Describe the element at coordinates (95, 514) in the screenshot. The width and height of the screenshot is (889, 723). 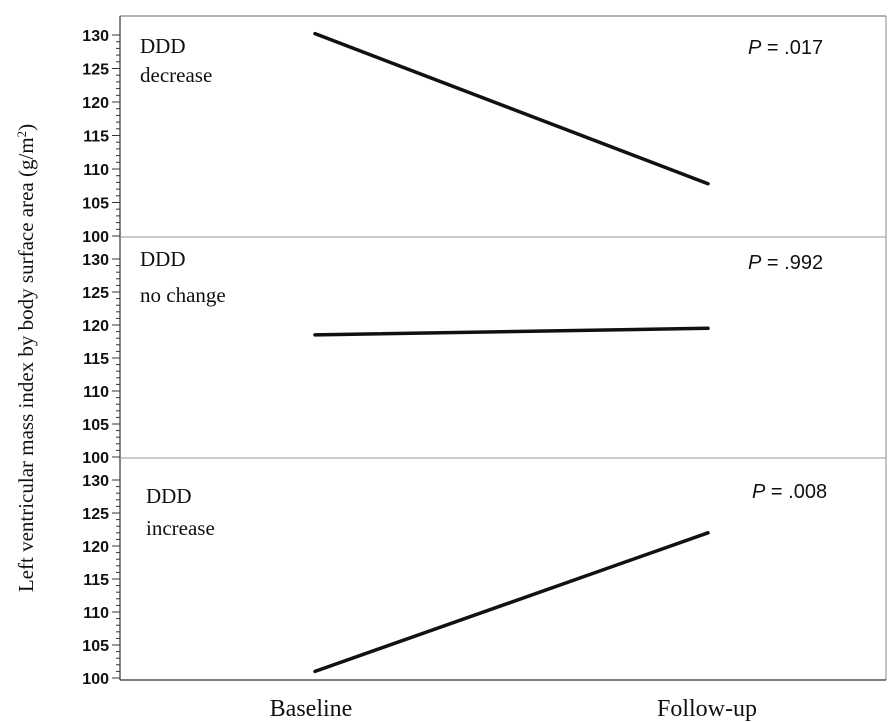
I see `panel-3-tick-label-125: 125` at that location.